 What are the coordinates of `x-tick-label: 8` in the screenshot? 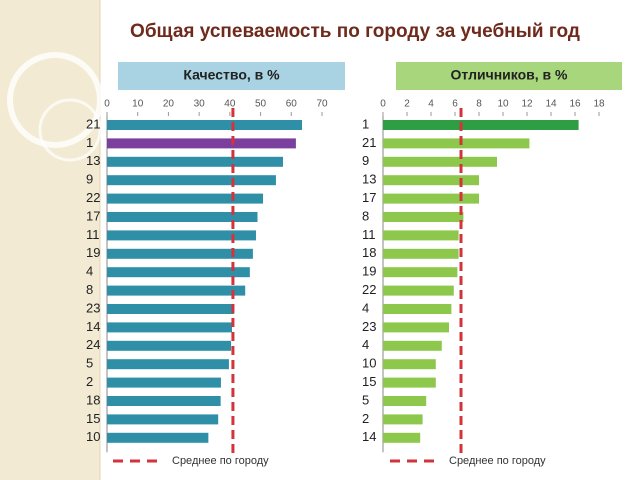 It's located at (479, 104).